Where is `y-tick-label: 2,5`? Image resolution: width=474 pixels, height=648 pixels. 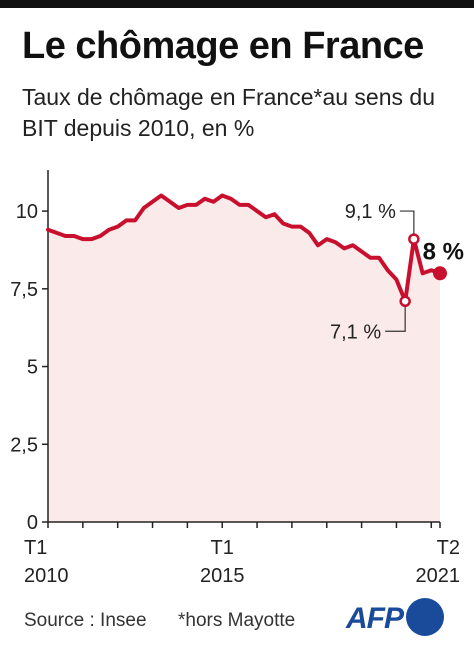 y-tick-label: 2,5 is located at coordinates (24, 445).